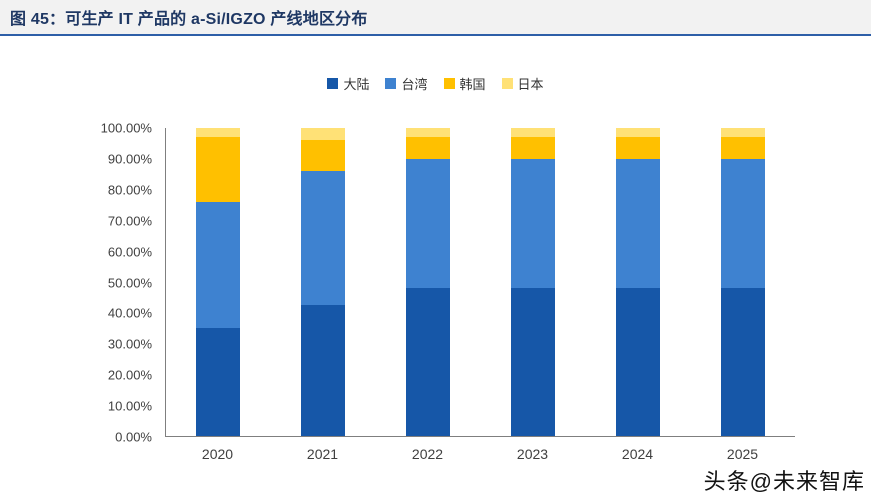 Image resolution: width=871 pixels, height=498 pixels. What do you see at coordinates (189, 19) in the screenshot?
I see `figure-title: 图 45：可生产 IT 产品的 a-Si/IGZO 产线地区分布` at bounding box center [189, 19].